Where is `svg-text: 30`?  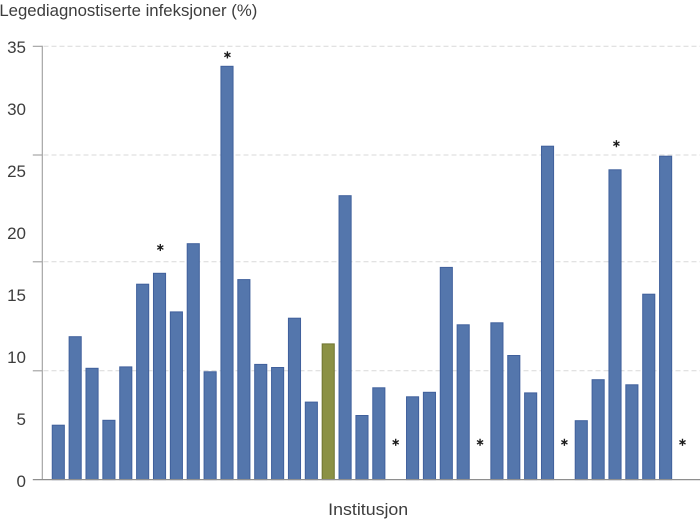 svg-text: 30 is located at coordinates (16, 109).